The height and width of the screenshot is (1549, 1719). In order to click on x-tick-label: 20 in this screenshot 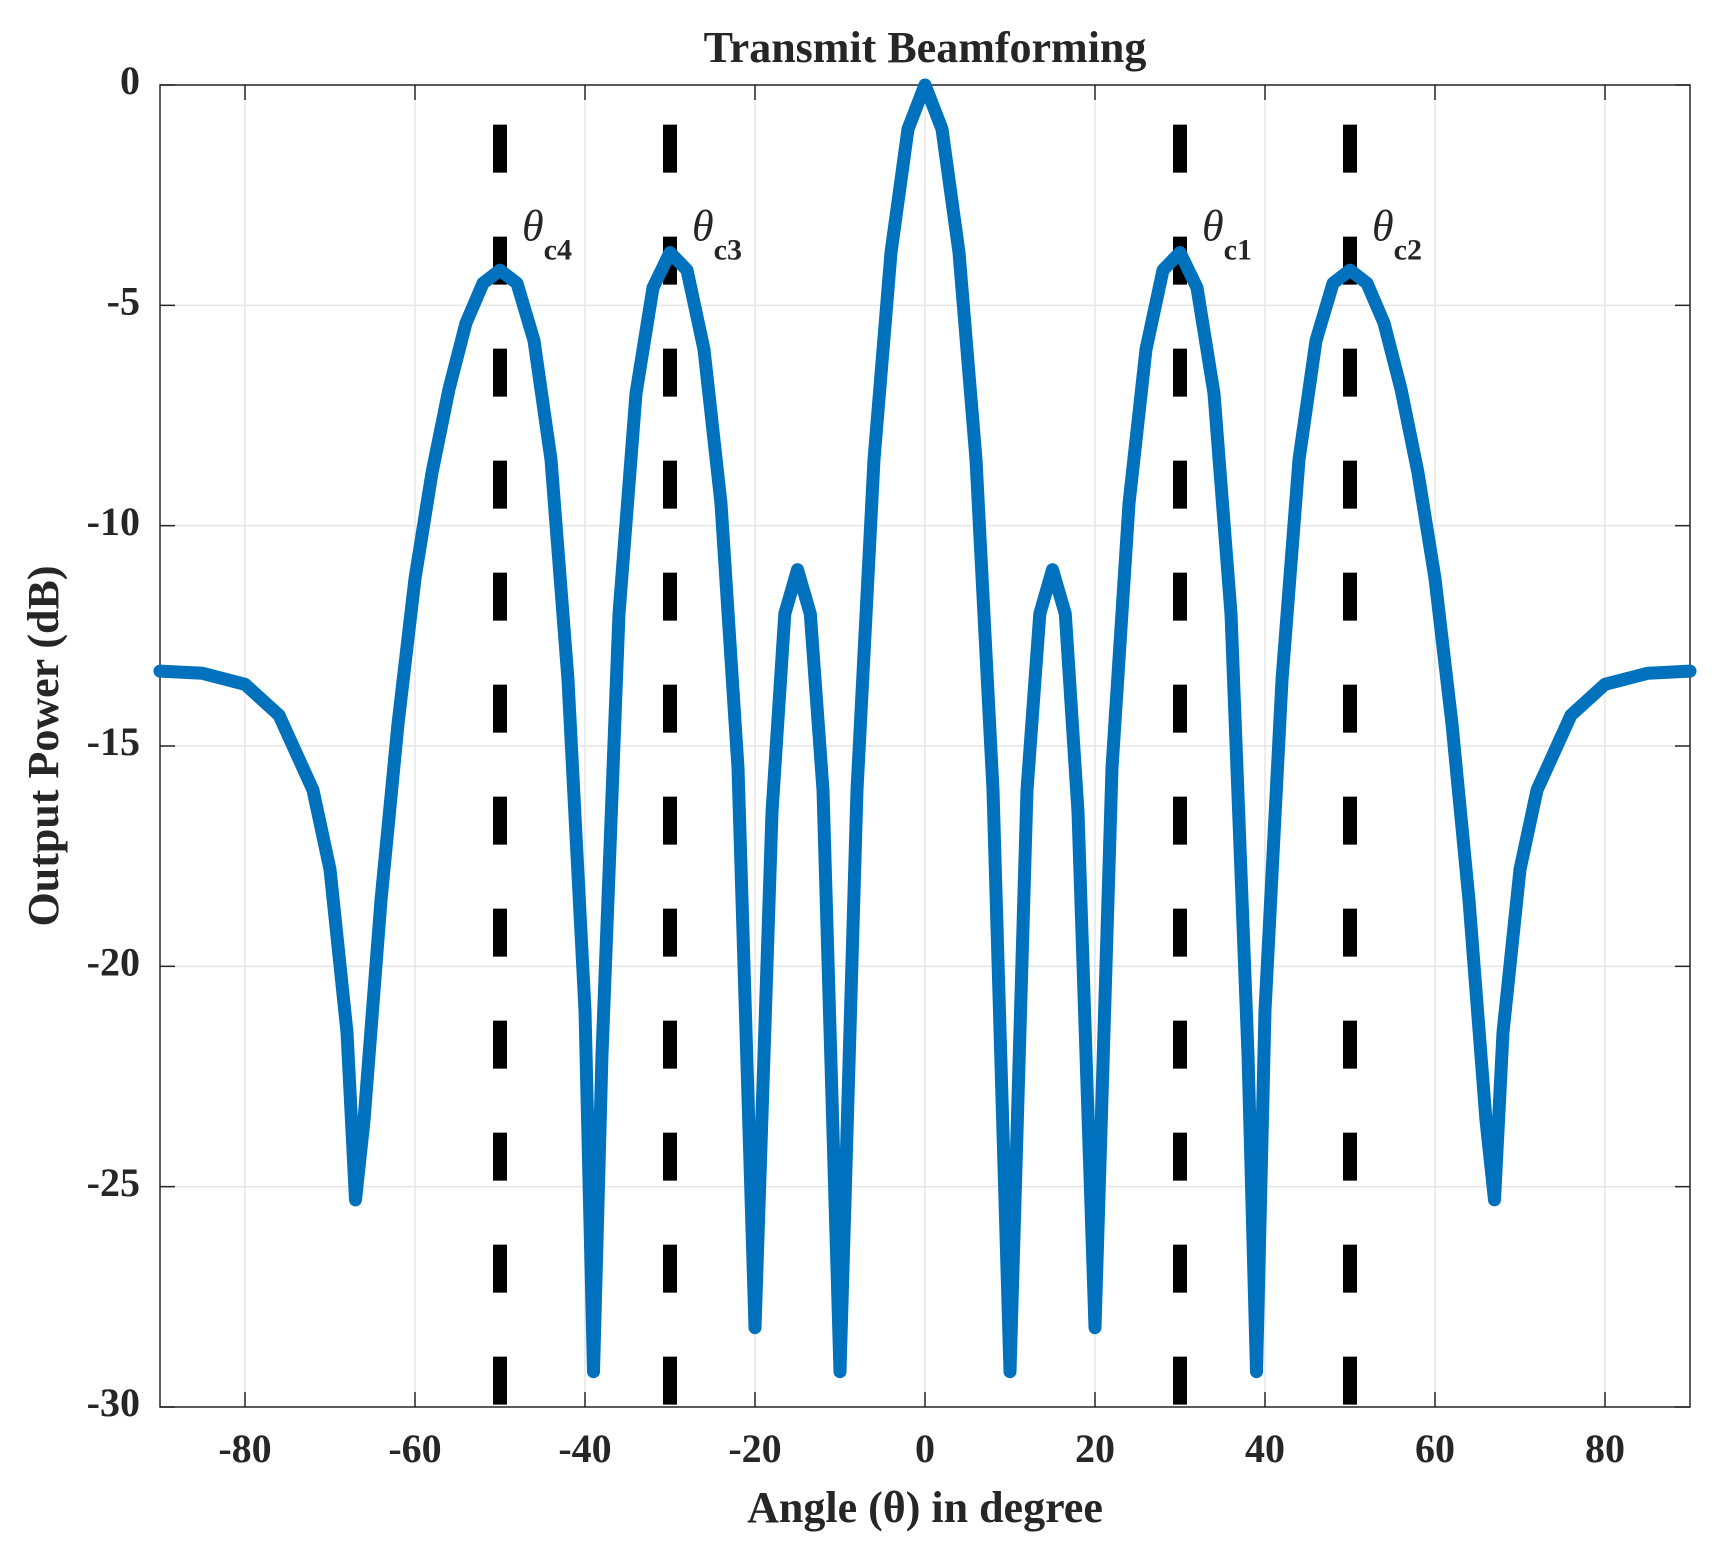, I will do `click(1095, 1448)`.